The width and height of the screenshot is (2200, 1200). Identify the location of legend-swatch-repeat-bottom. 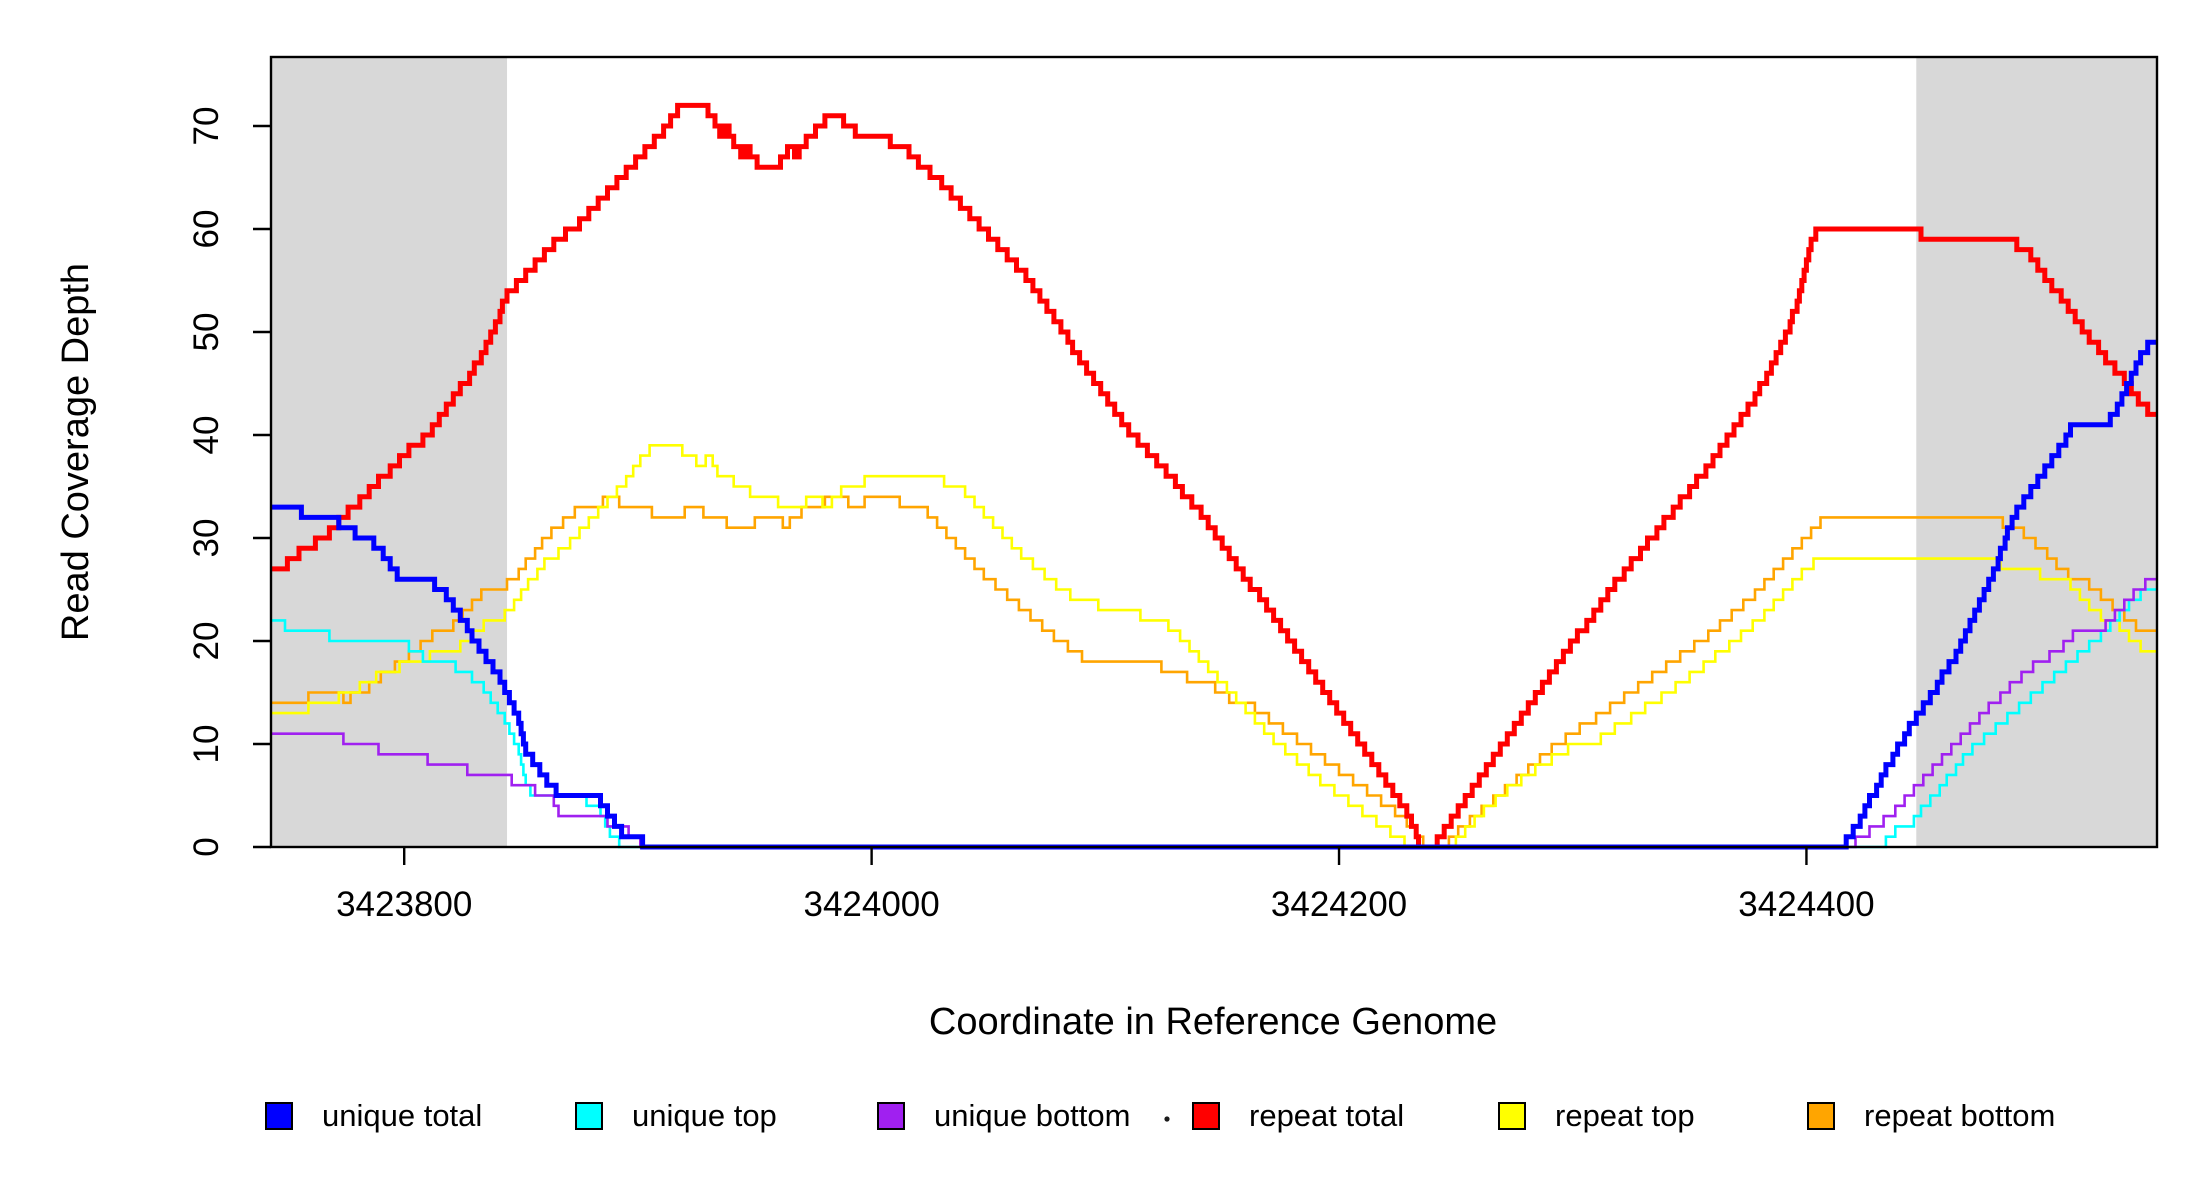
(1821, 1116).